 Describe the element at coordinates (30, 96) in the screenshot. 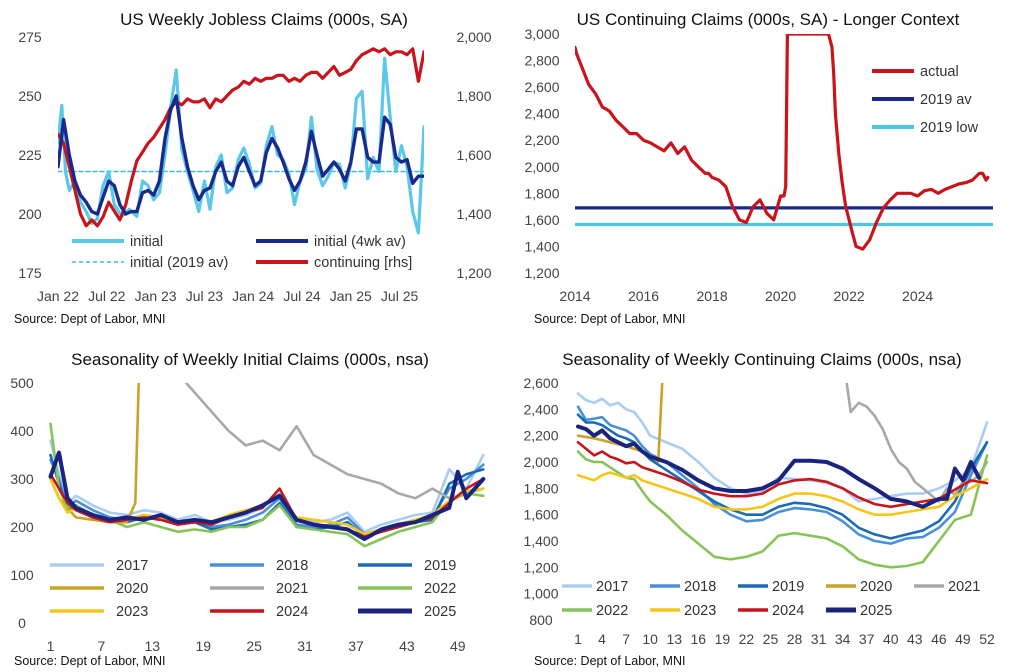

I see `y-tick-label: 250` at that location.